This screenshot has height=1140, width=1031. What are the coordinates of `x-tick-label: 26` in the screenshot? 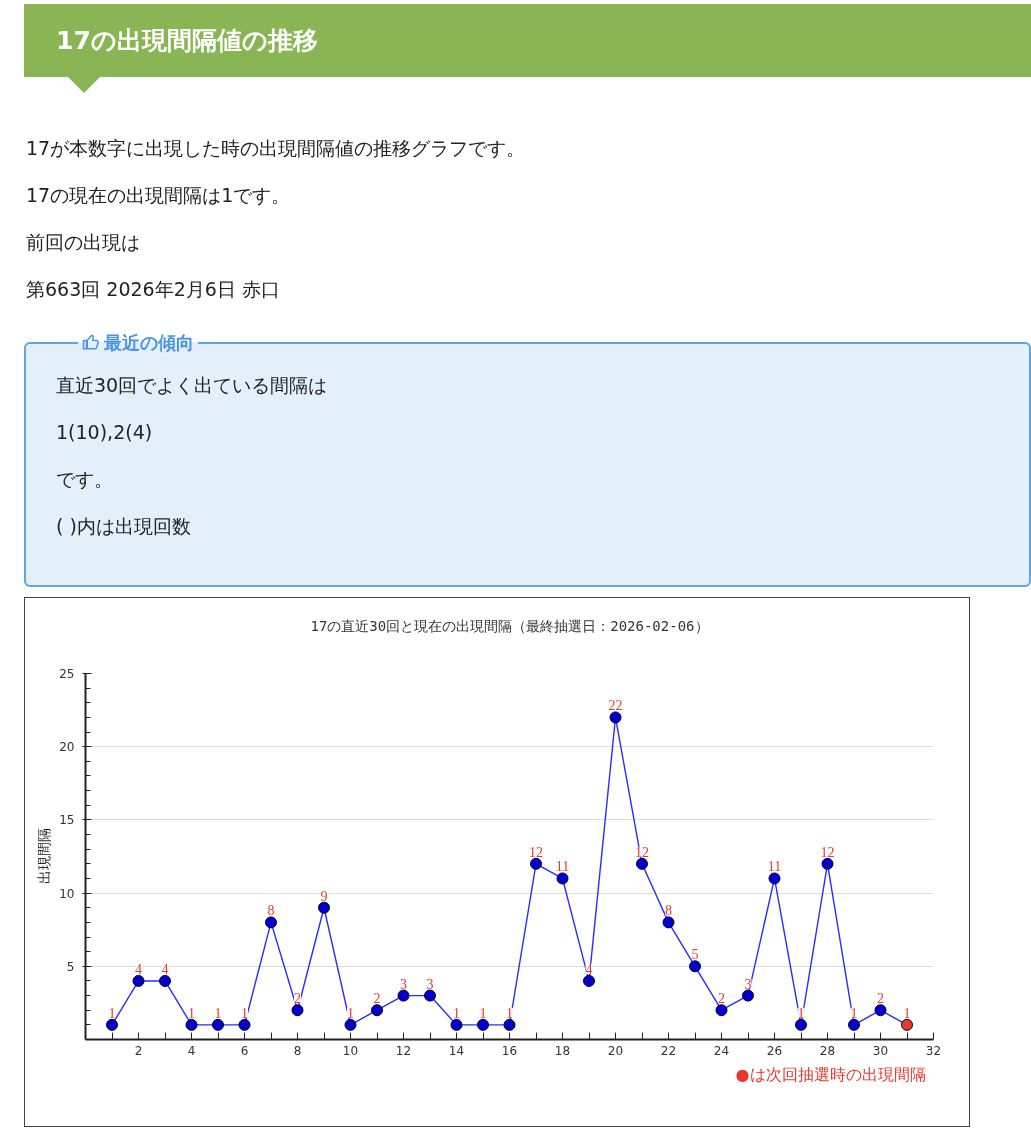 It's located at (774, 1050).